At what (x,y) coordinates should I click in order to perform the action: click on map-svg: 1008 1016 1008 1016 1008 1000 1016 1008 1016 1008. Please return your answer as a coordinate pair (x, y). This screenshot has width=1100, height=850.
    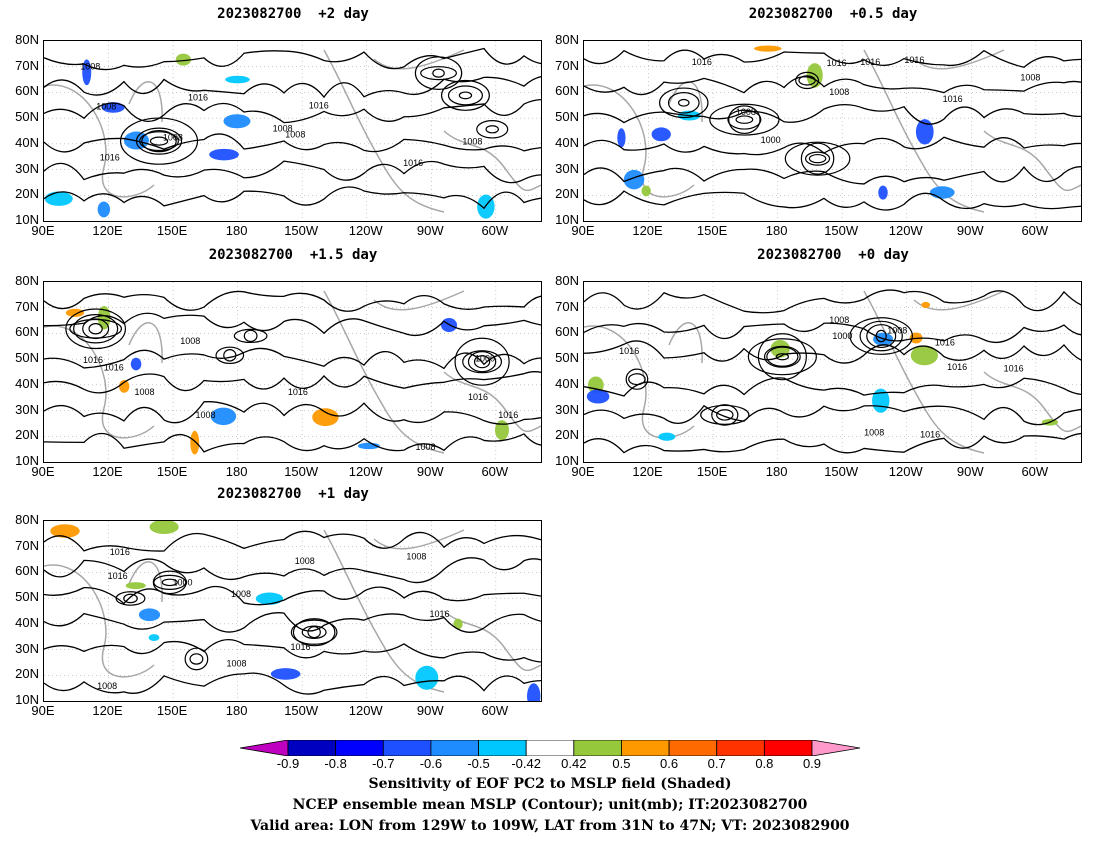
    Looking at the image, I should click on (292, 611).